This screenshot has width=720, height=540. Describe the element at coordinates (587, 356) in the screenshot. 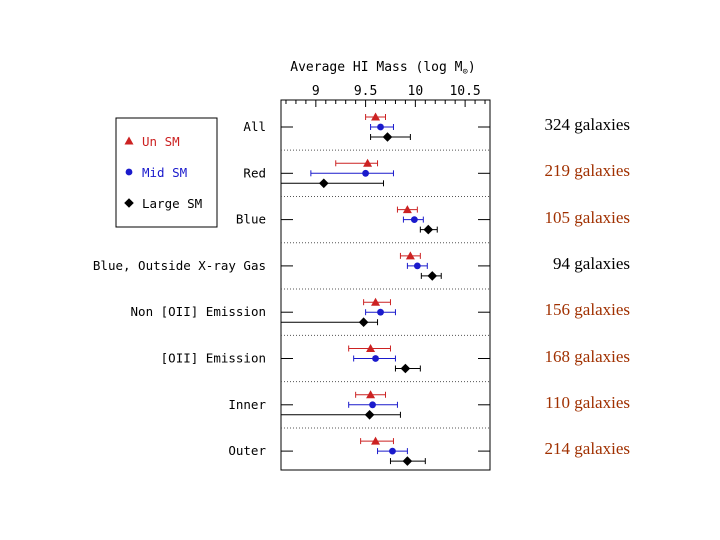

I see `galaxy-count: 168 galaxies` at that location.